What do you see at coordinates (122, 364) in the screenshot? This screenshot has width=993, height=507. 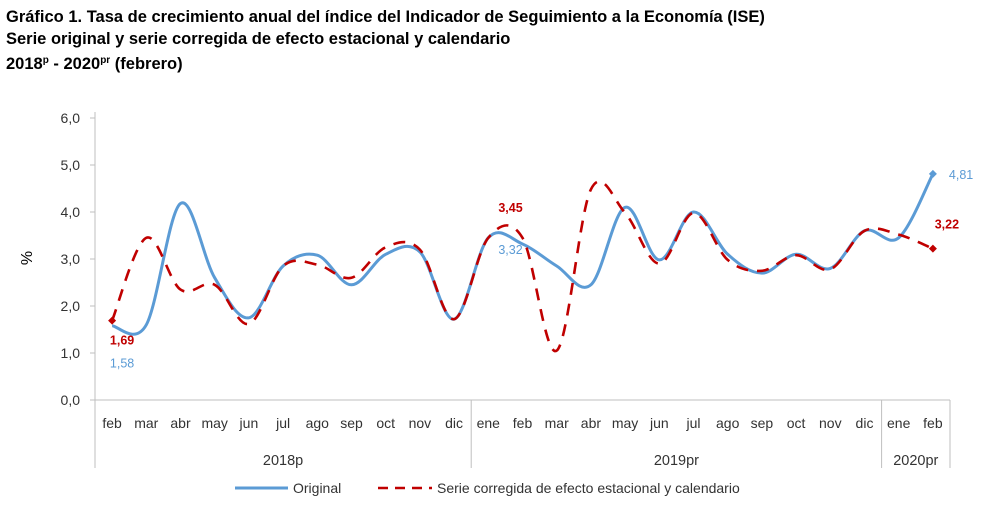 I see `data-label-original: 1,58` at bounding box center [122, 364].